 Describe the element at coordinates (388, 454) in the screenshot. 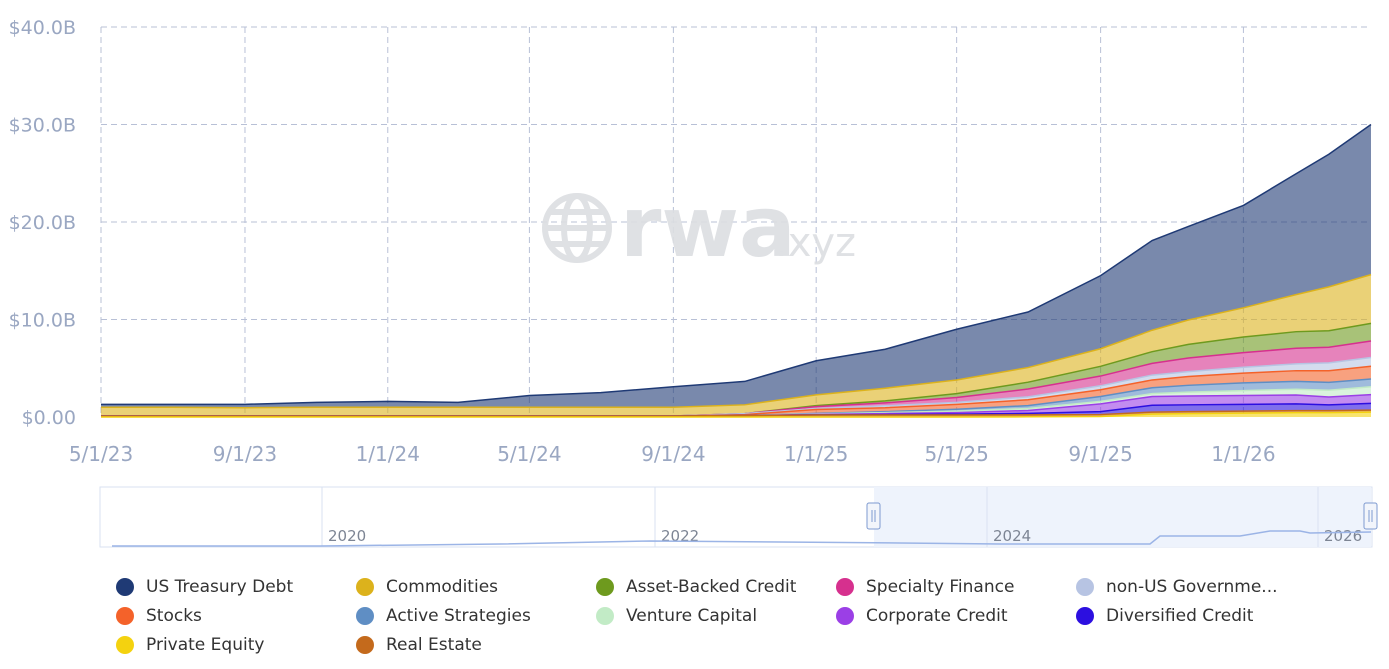

I see `x-tick-label: 1/1/24` at that location.